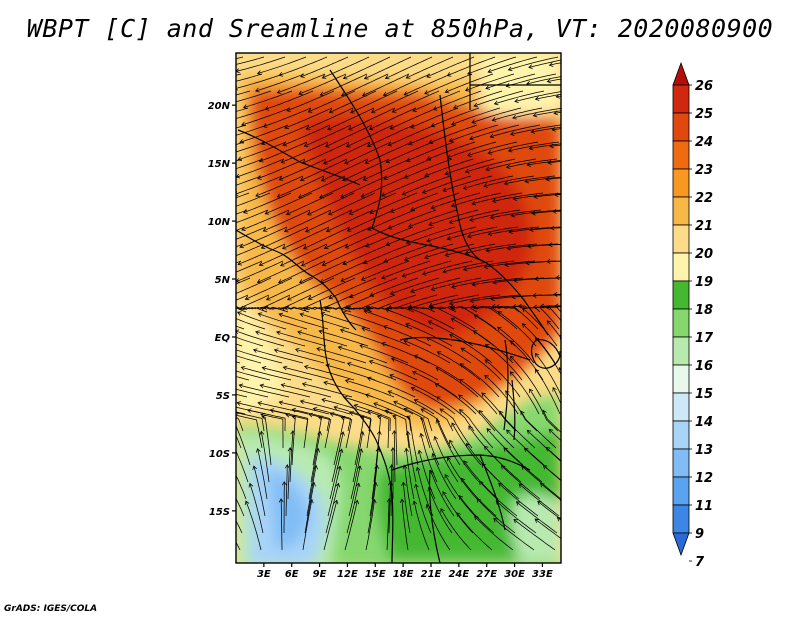 This screenshot has height=618, width=800. I want to click on latitude-axis: 20N 15N 10N 5N EQ 5S 10S 15S, so click(222, 309).